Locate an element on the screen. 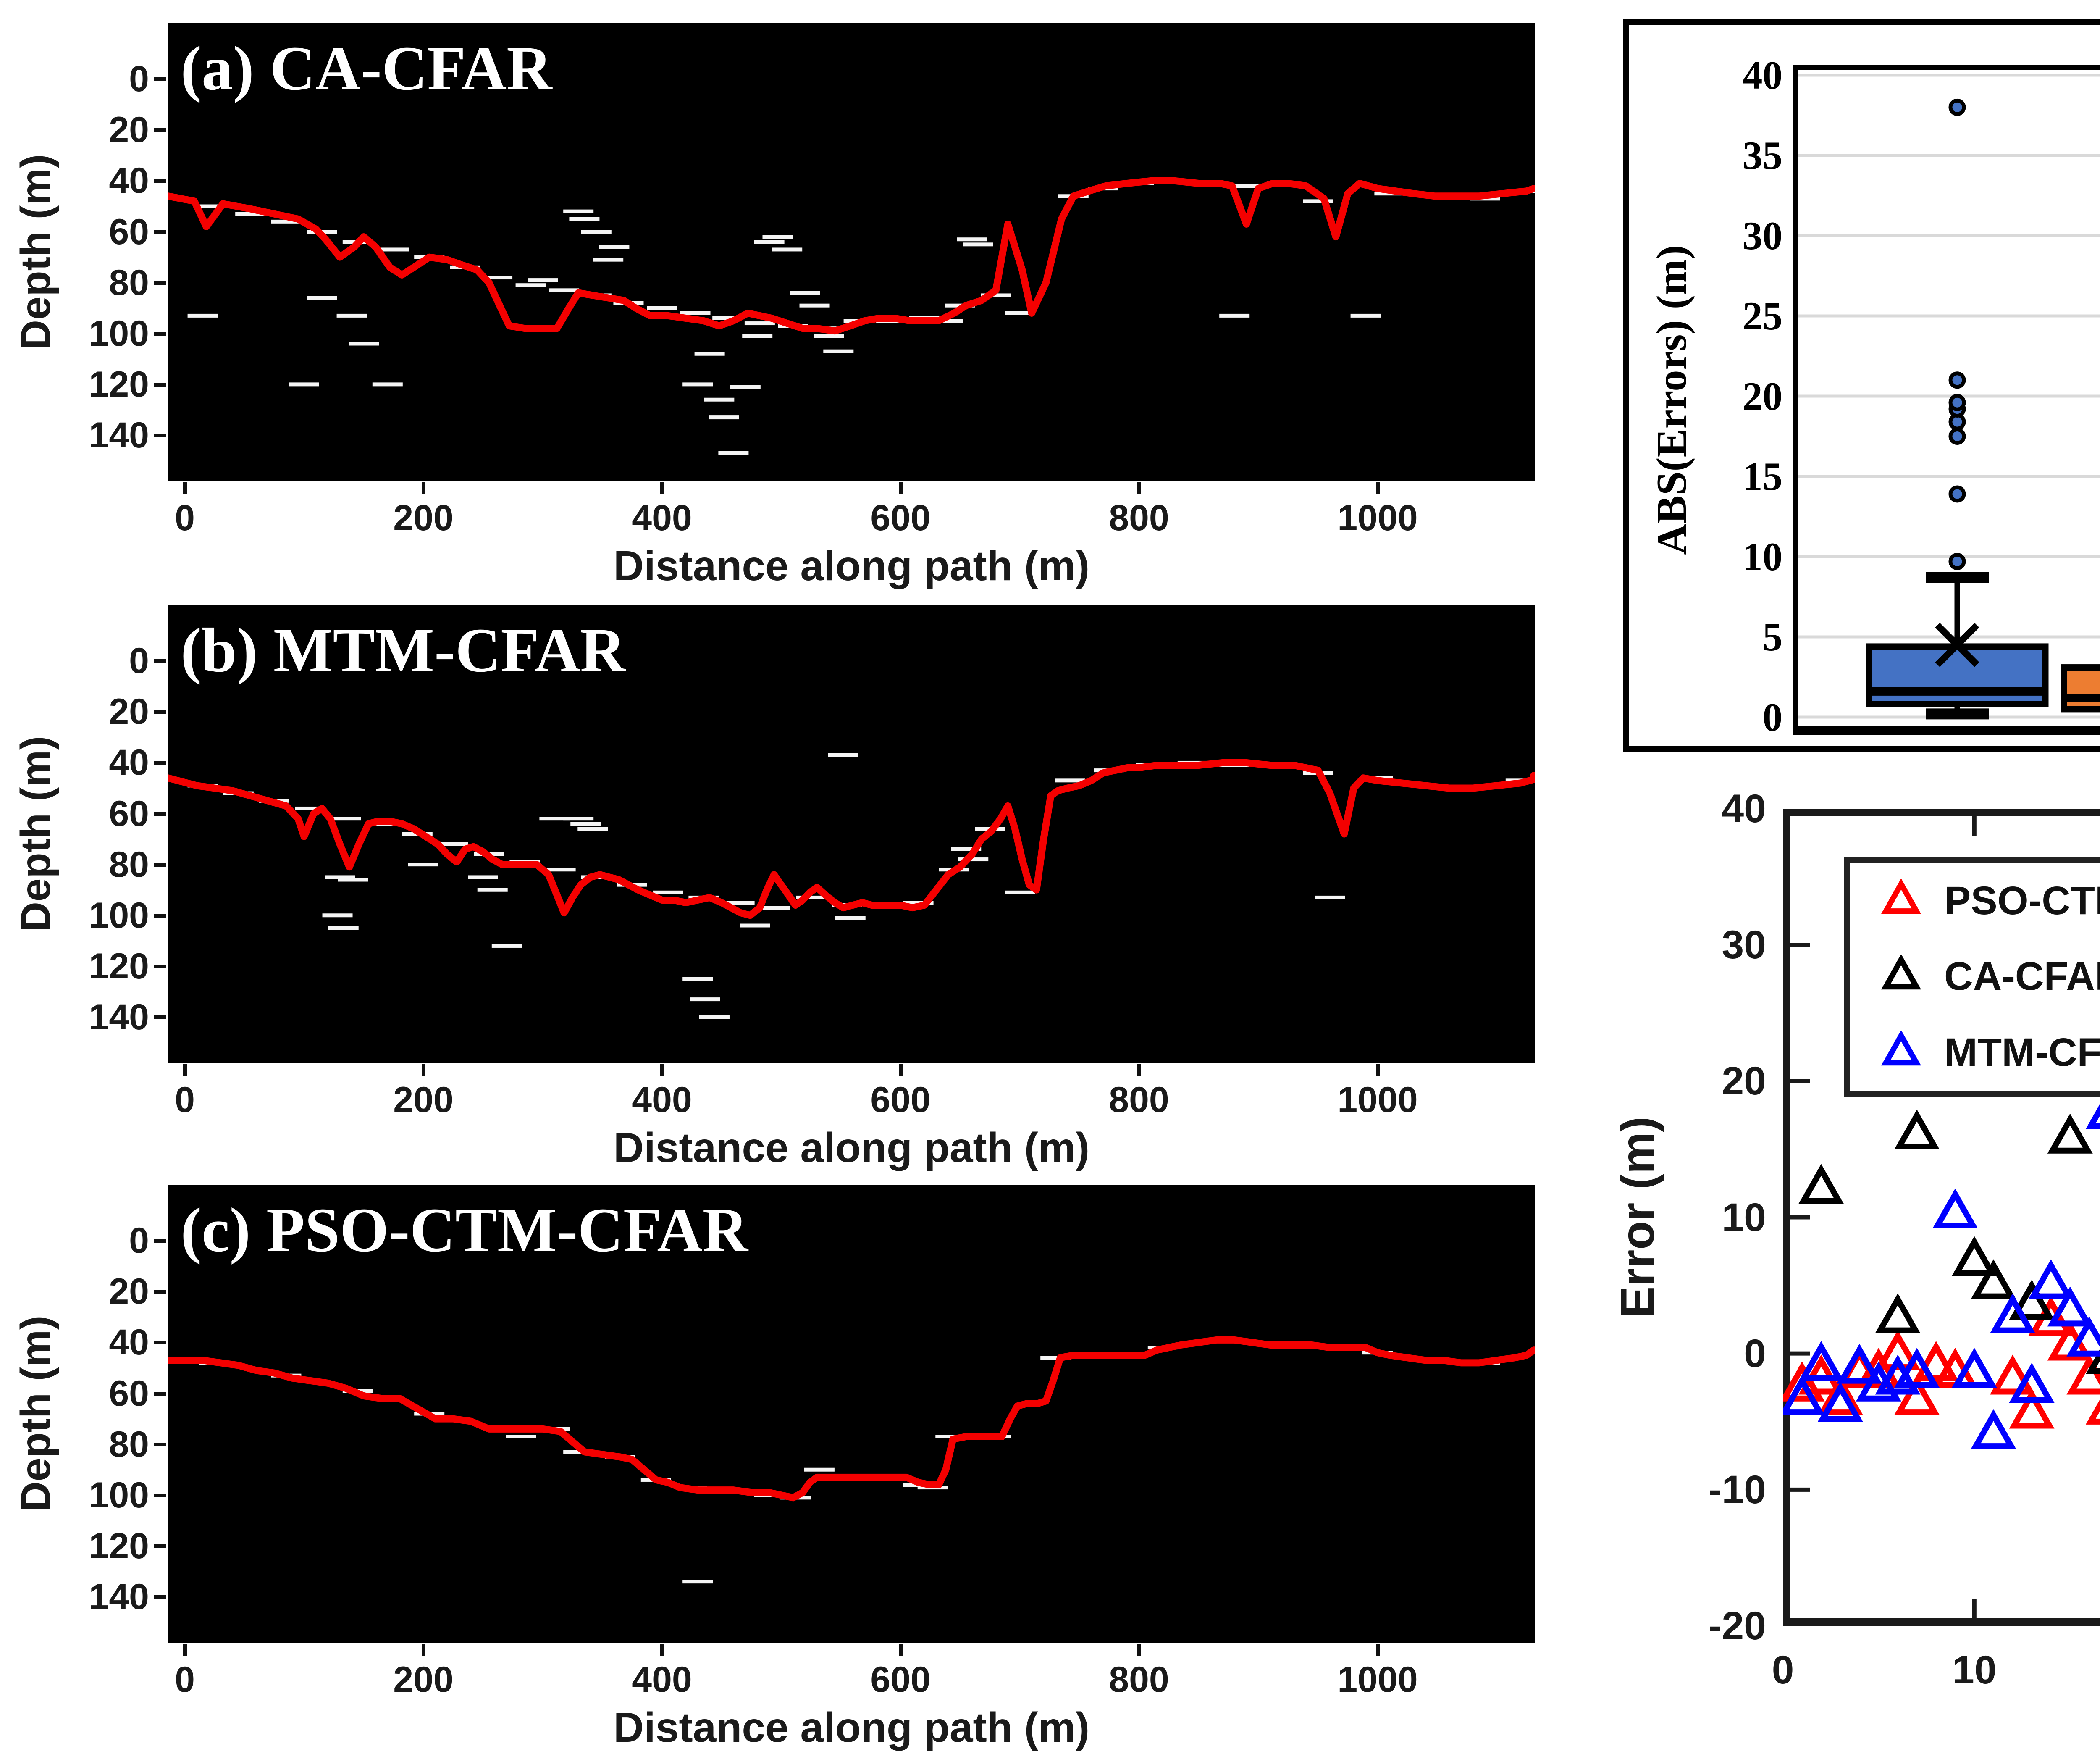 The height and width of the screenshot is (1754, 2100). boxplot-frame is located at coordinates (1946, 400).